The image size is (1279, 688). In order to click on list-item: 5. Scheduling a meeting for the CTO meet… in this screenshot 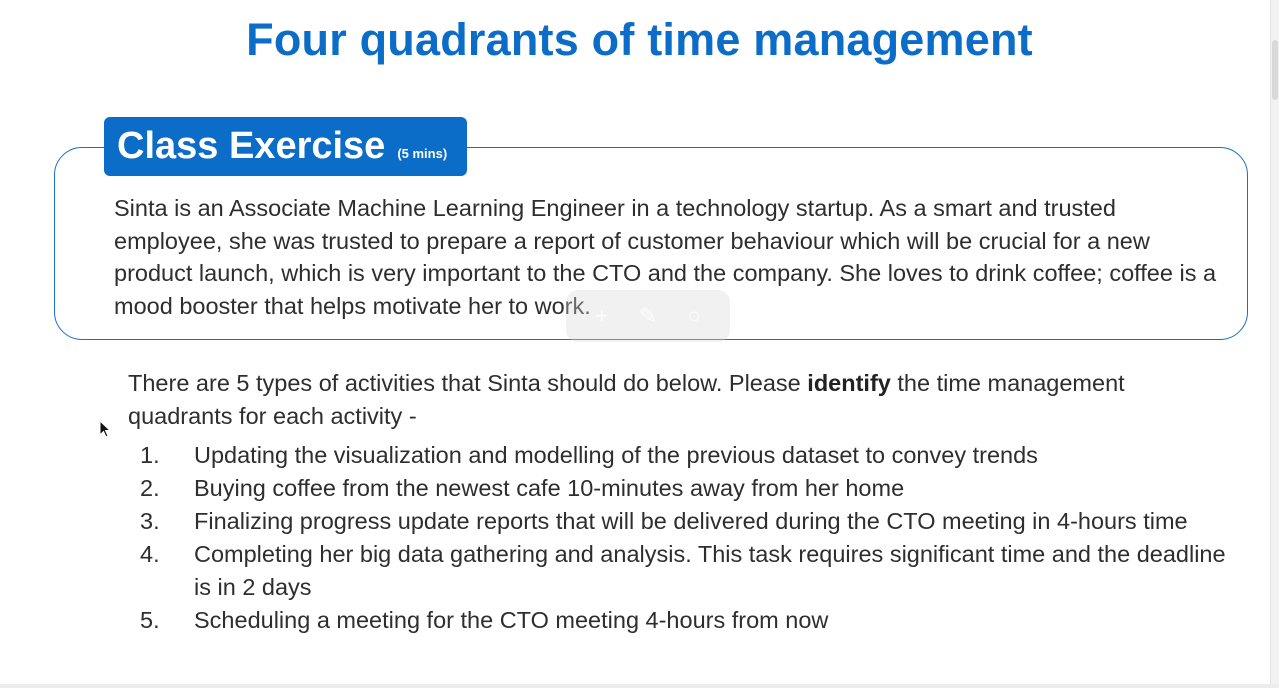, I will do `click(684, 620)`.